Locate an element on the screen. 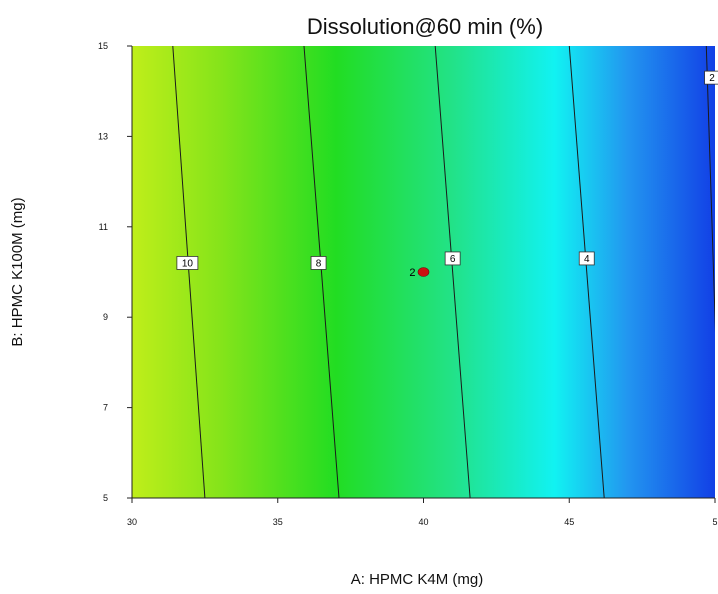  contour-label: 6 is located at coordinates (453, 259).